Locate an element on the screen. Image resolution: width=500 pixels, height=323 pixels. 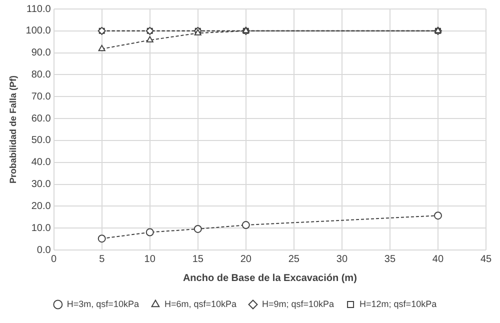
x-tick-label: 20 is located at coordinates (246, 259).